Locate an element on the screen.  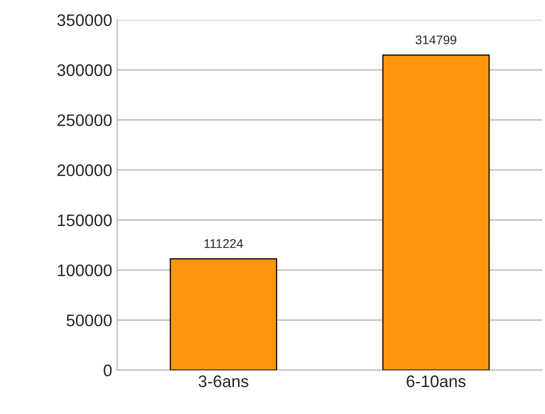
y-tick-label: 250000 is located at coordinates (85, 120).